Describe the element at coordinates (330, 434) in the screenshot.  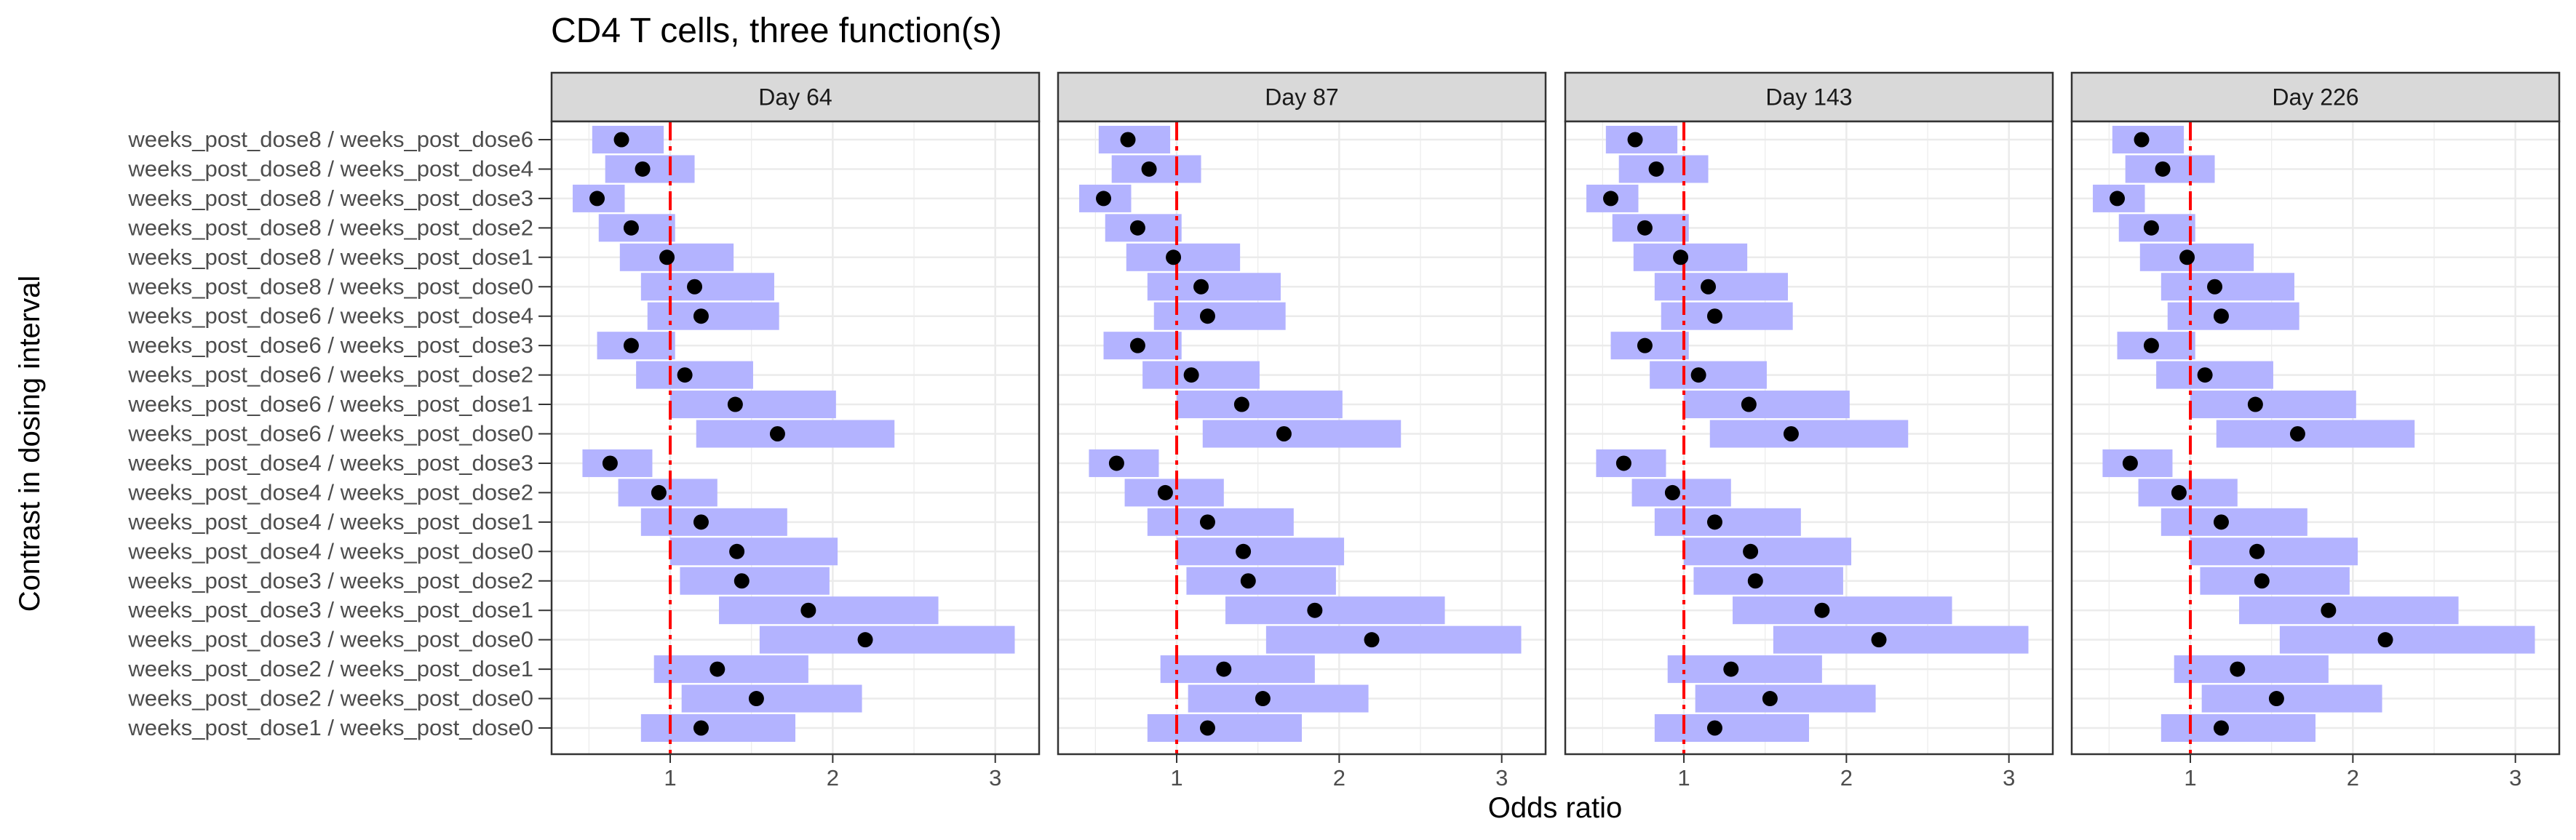
I see `y-tick-label: weeks_post_dose6 / weeks_post_dose0` at that location.